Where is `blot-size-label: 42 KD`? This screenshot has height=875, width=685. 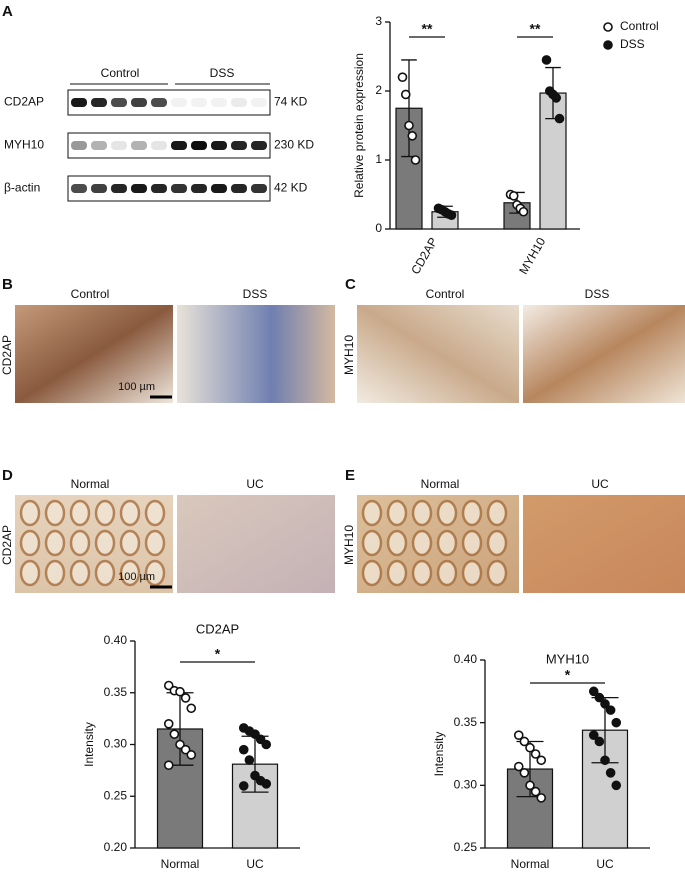 blot-size-label: 42 KD is located at coordinates (291, 188).